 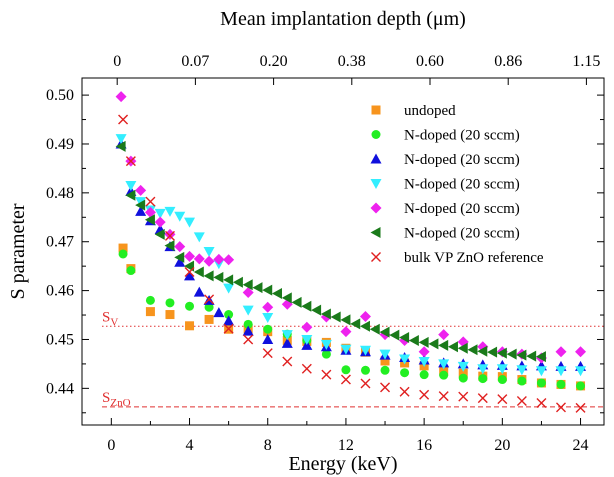 What do you see at coordinates (60, 291) in the screenshot?
I see `y-tick-label: 0.46` at bounding box center [60, 291].